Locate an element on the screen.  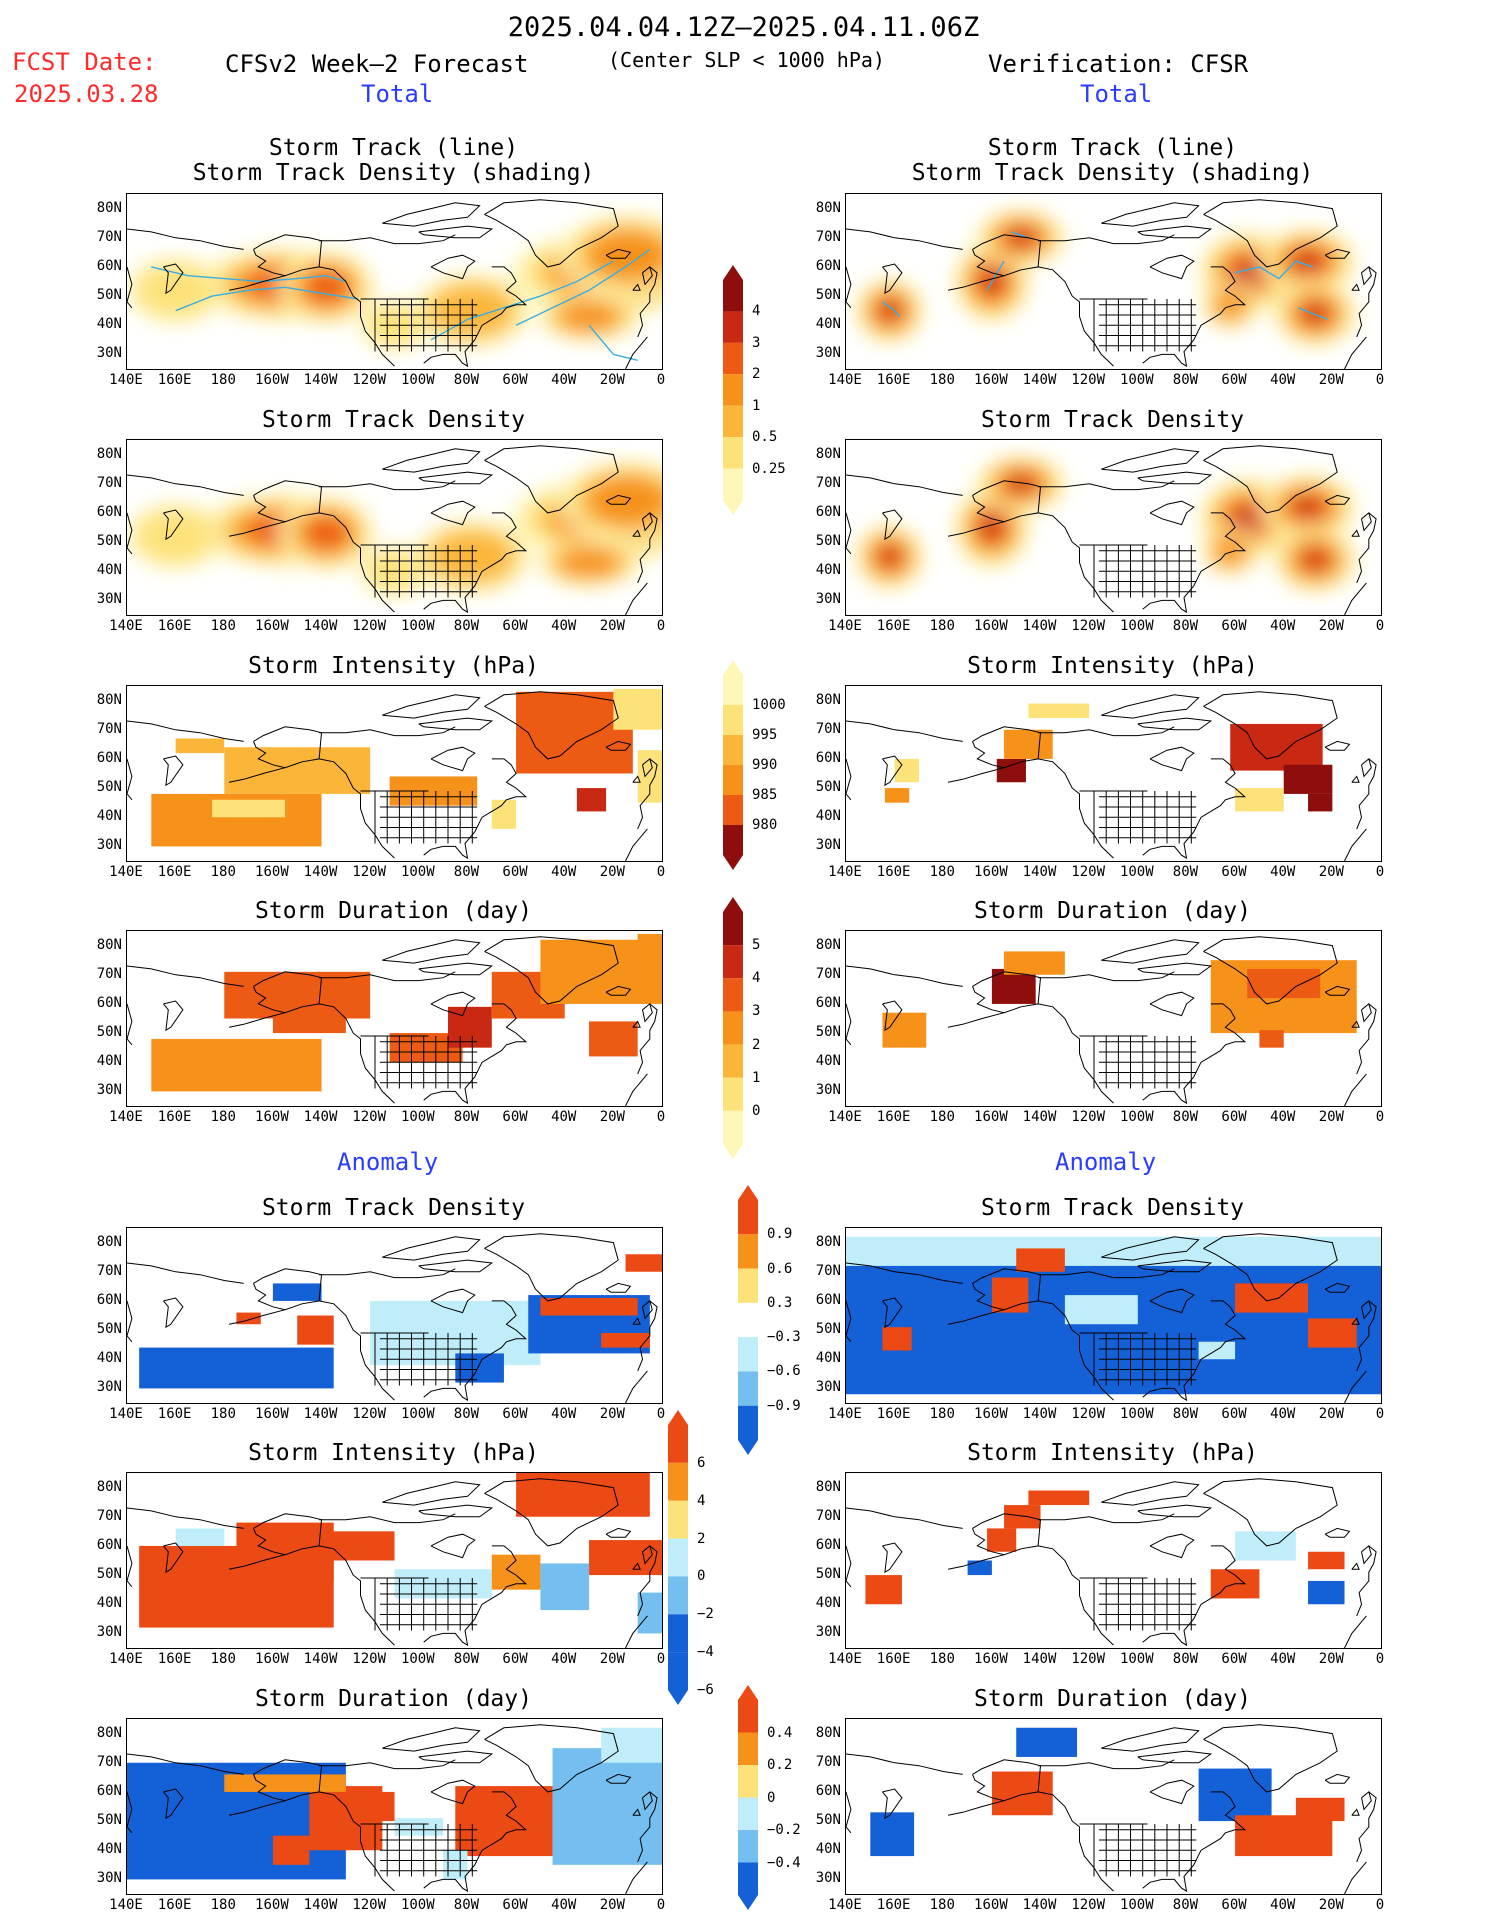
storm-track-line is located at coordinates (267, 299).